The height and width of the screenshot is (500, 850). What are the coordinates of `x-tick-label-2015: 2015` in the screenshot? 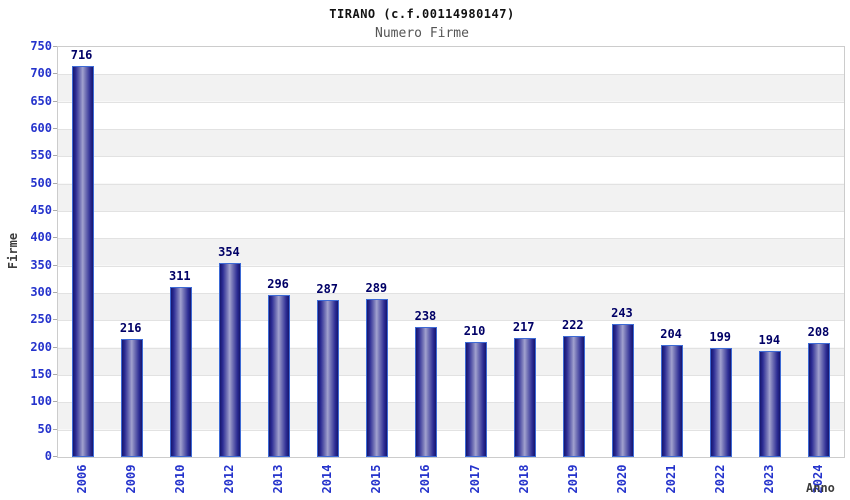 It's located at (376, 479).